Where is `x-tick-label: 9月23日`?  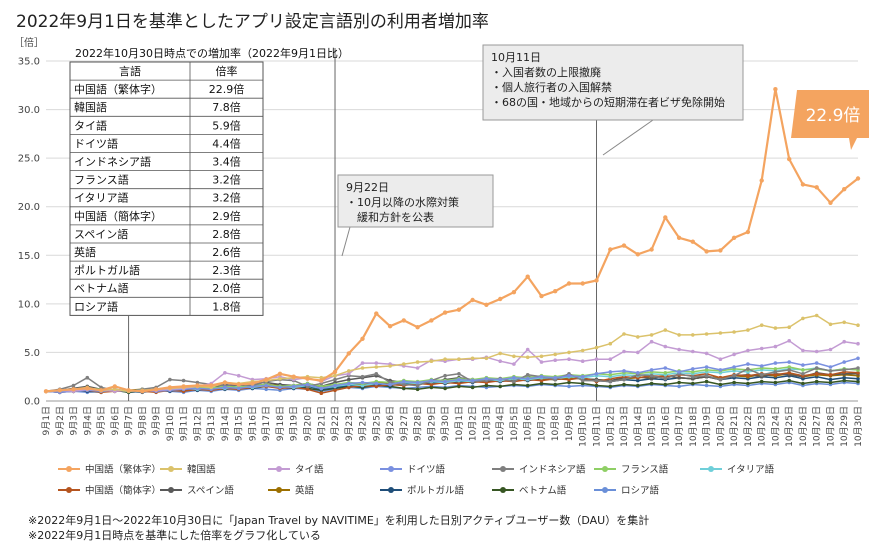 x-tick-label: 9月23日 is located at coordinates (349, 423).